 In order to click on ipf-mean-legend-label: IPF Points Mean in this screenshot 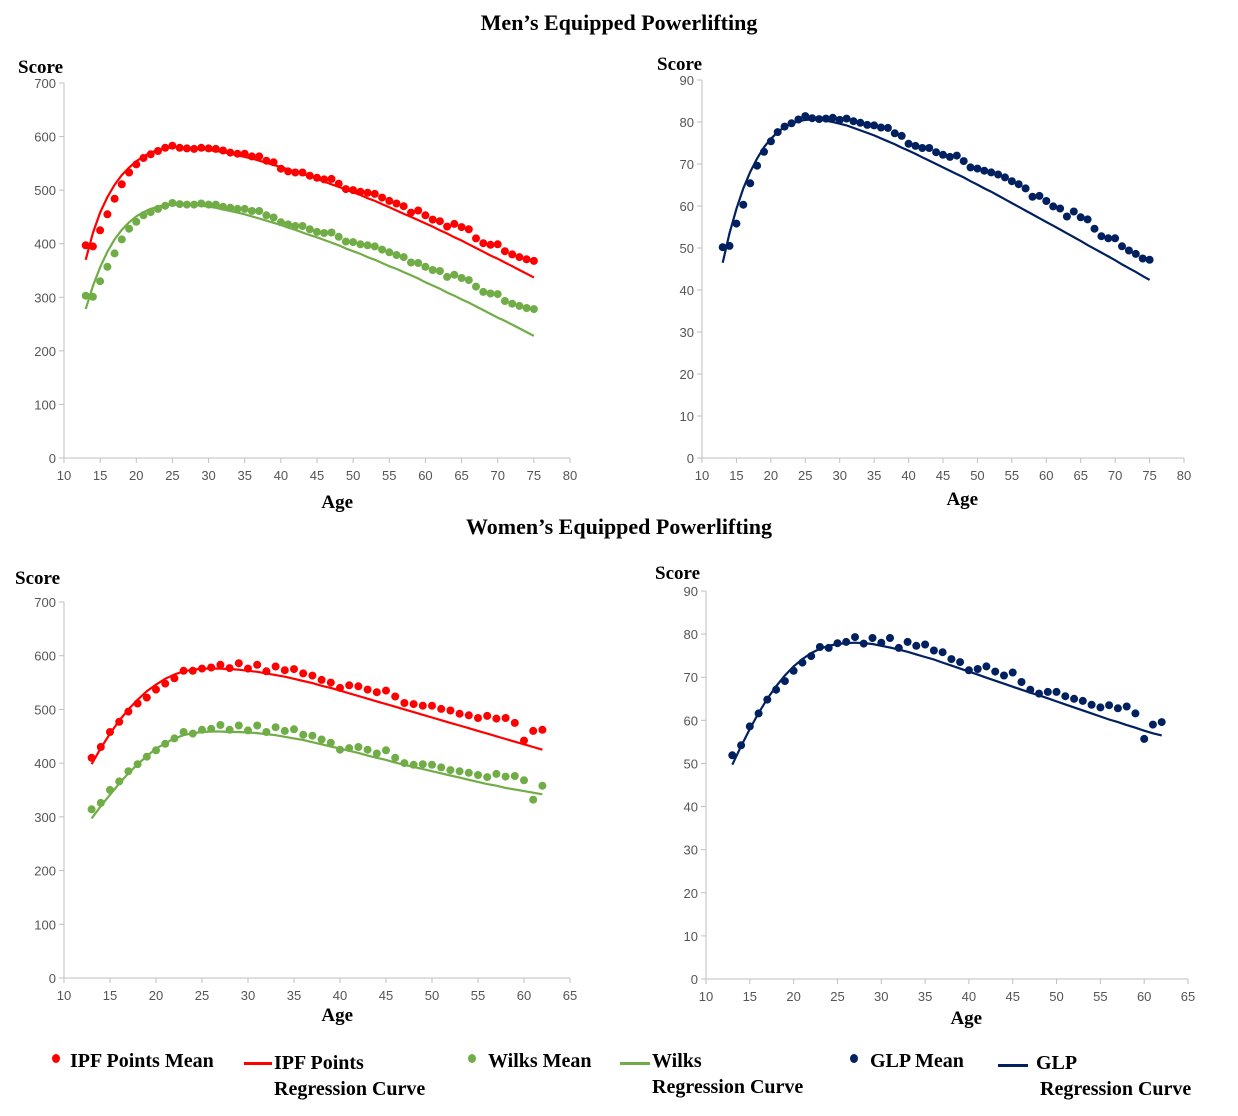, I will do `click(142, 1061)`.